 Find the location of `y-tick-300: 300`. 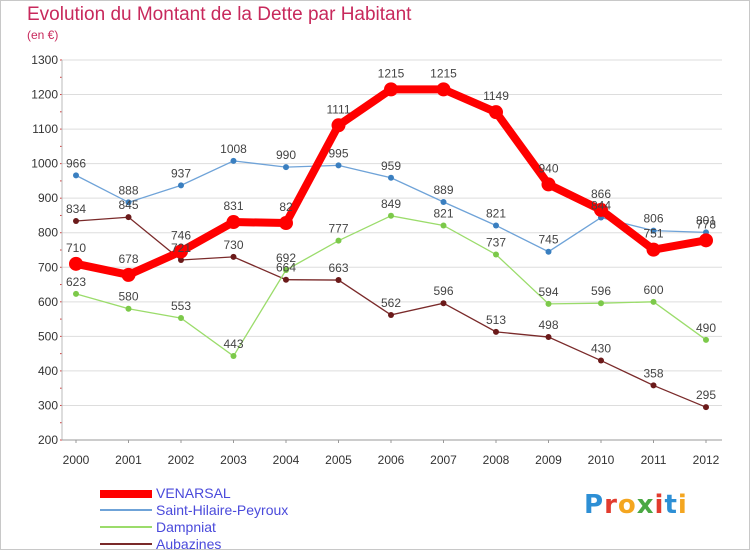

y-tick-300: 300 is located at coordinates (48, 405).